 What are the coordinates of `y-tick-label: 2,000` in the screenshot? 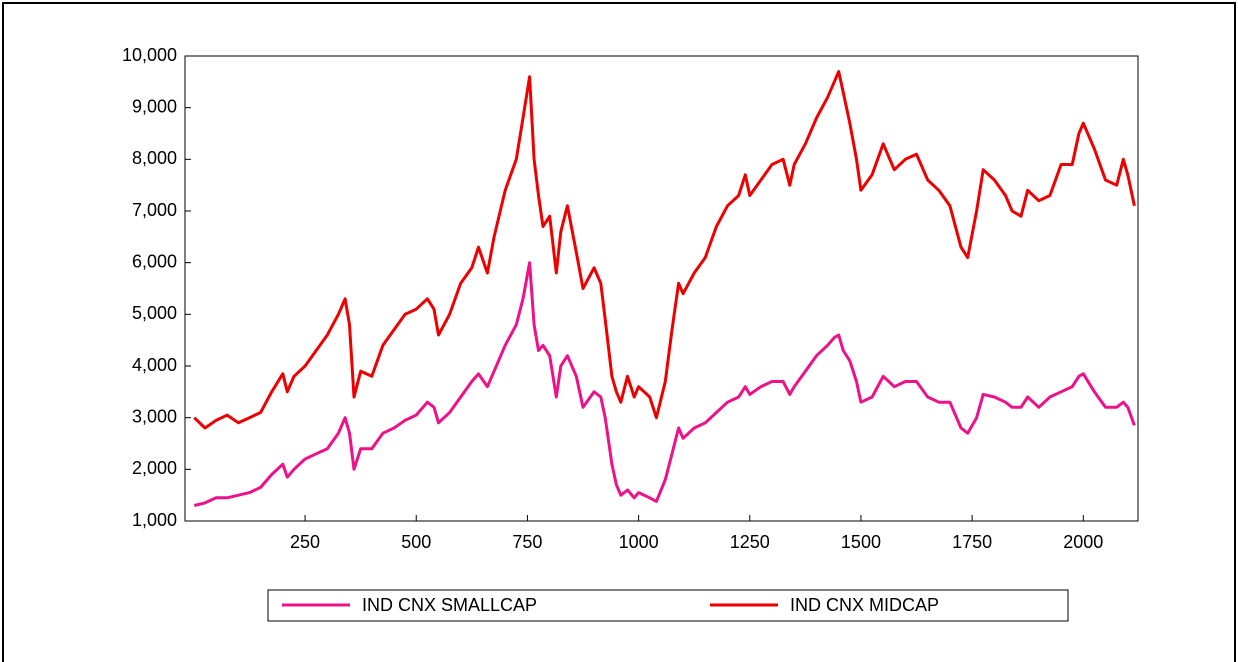 It's located at (154, 468).